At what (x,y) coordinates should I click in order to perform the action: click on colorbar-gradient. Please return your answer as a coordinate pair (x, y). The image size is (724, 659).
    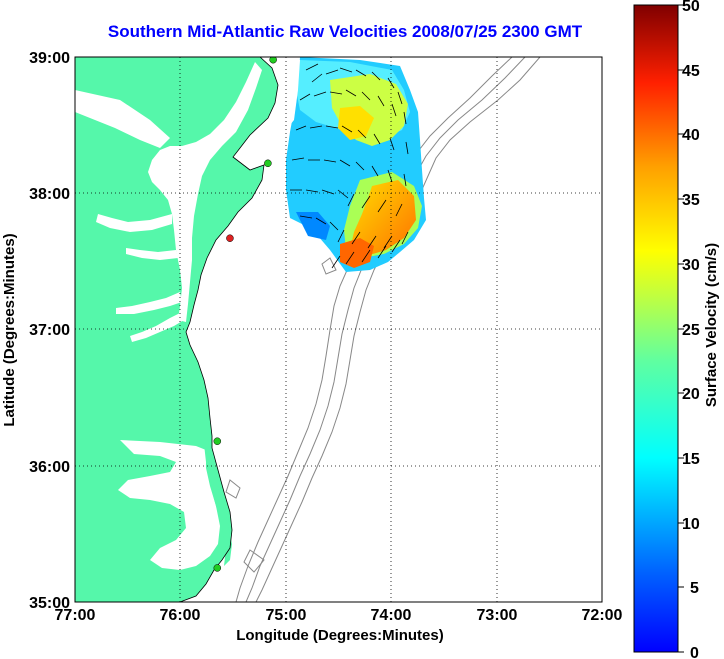
    Looking at the image, I should click on (656, 328).